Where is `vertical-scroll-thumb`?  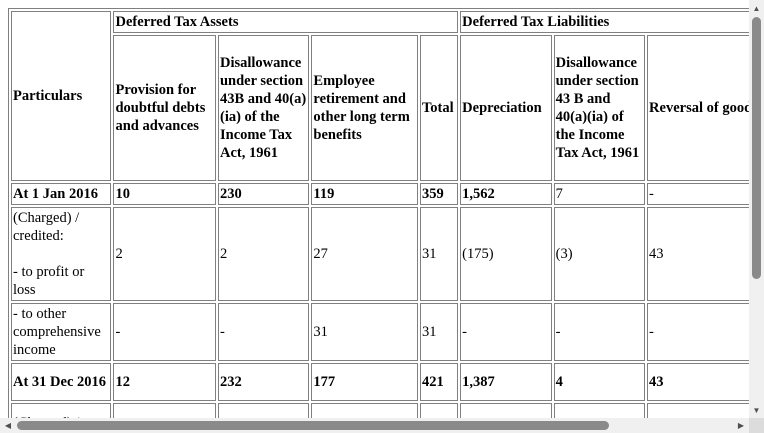 vertical-scroll-thumb is located at coordinates (756, 148).